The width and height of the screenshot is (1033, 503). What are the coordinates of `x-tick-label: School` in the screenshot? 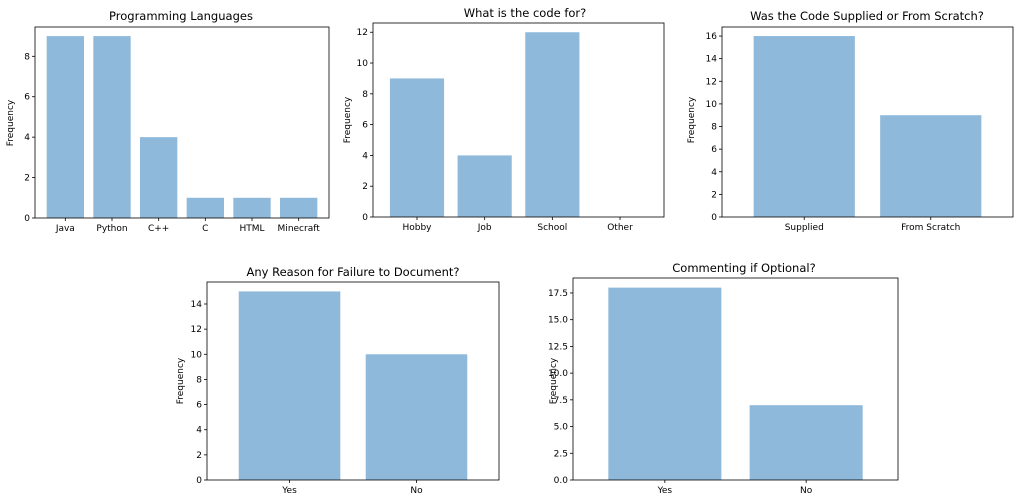 It's located at (552, 228).